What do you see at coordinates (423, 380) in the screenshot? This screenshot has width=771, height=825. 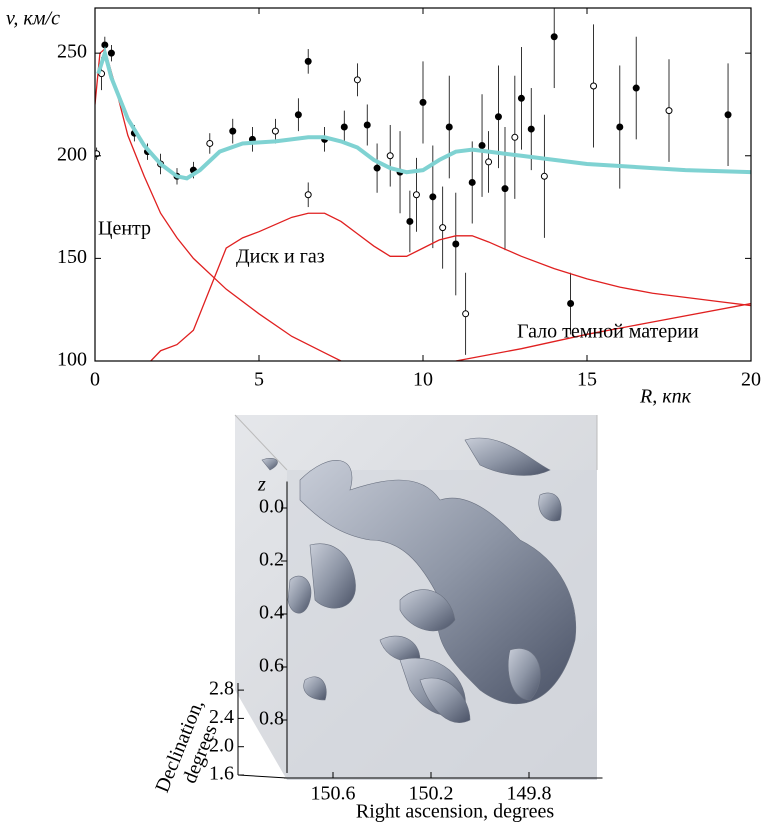 I see `x-tick-label: 10` at bounding box center [423, 380].